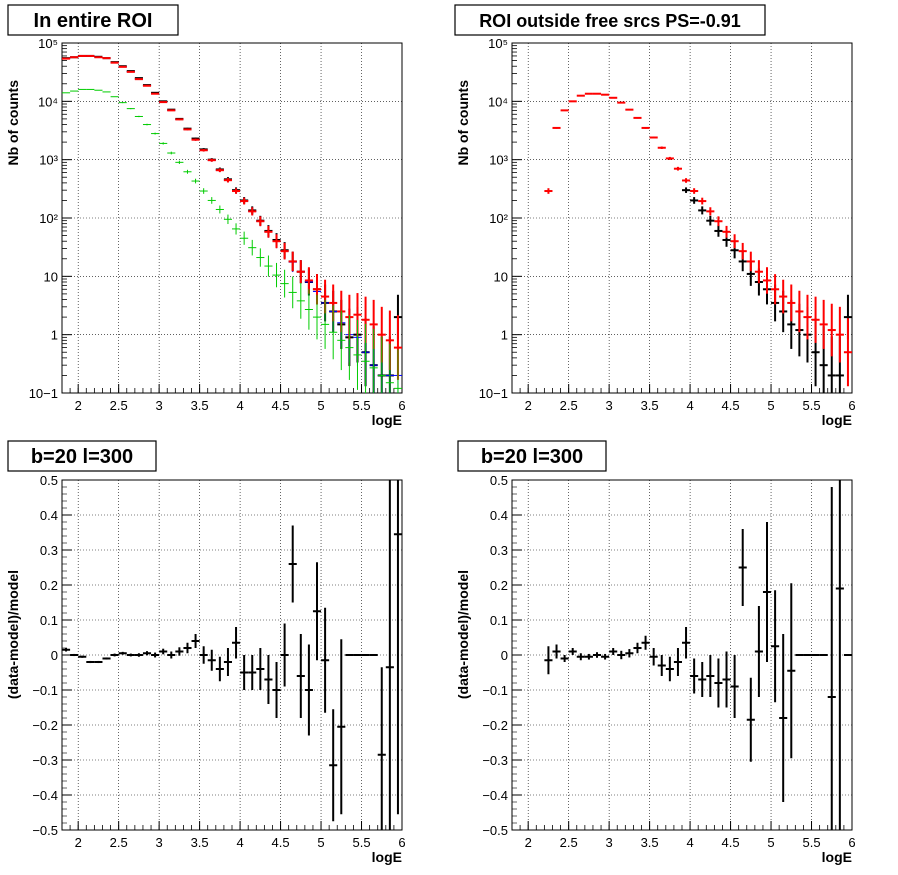  I want to click on chart-title: ROI outside free srcs PS=-0.91, so click(610, 21).